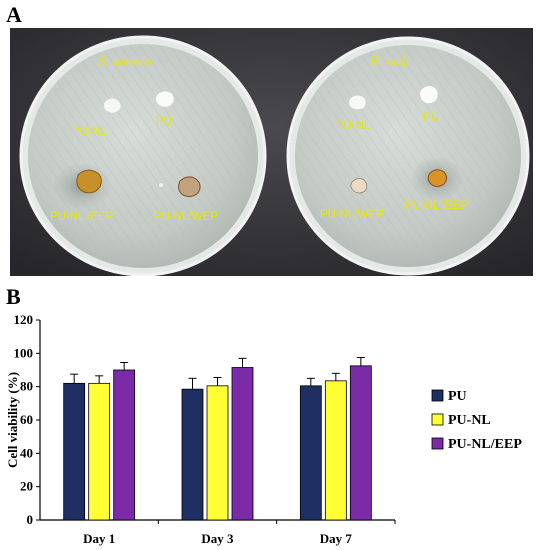 Image resolution: width=541 pixels, height=550 pixels. I want to click on y-tick-label: 0, so click(30, 519).